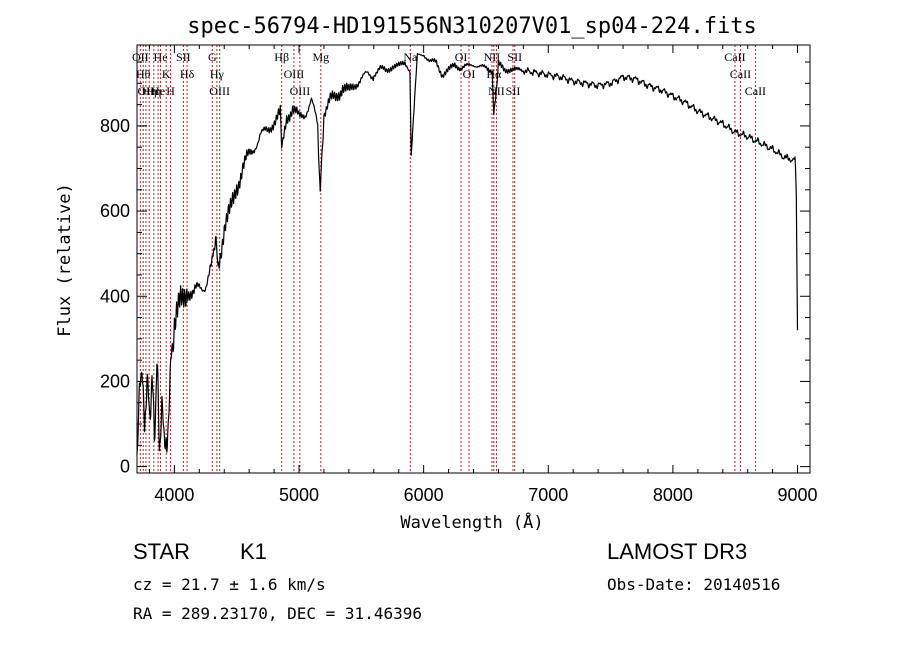 The height and width of the screenshot is (649, 900). Describe the element at coordinates (170, 91) in the screenshot. I see `spectral-line-label: H` at that location.